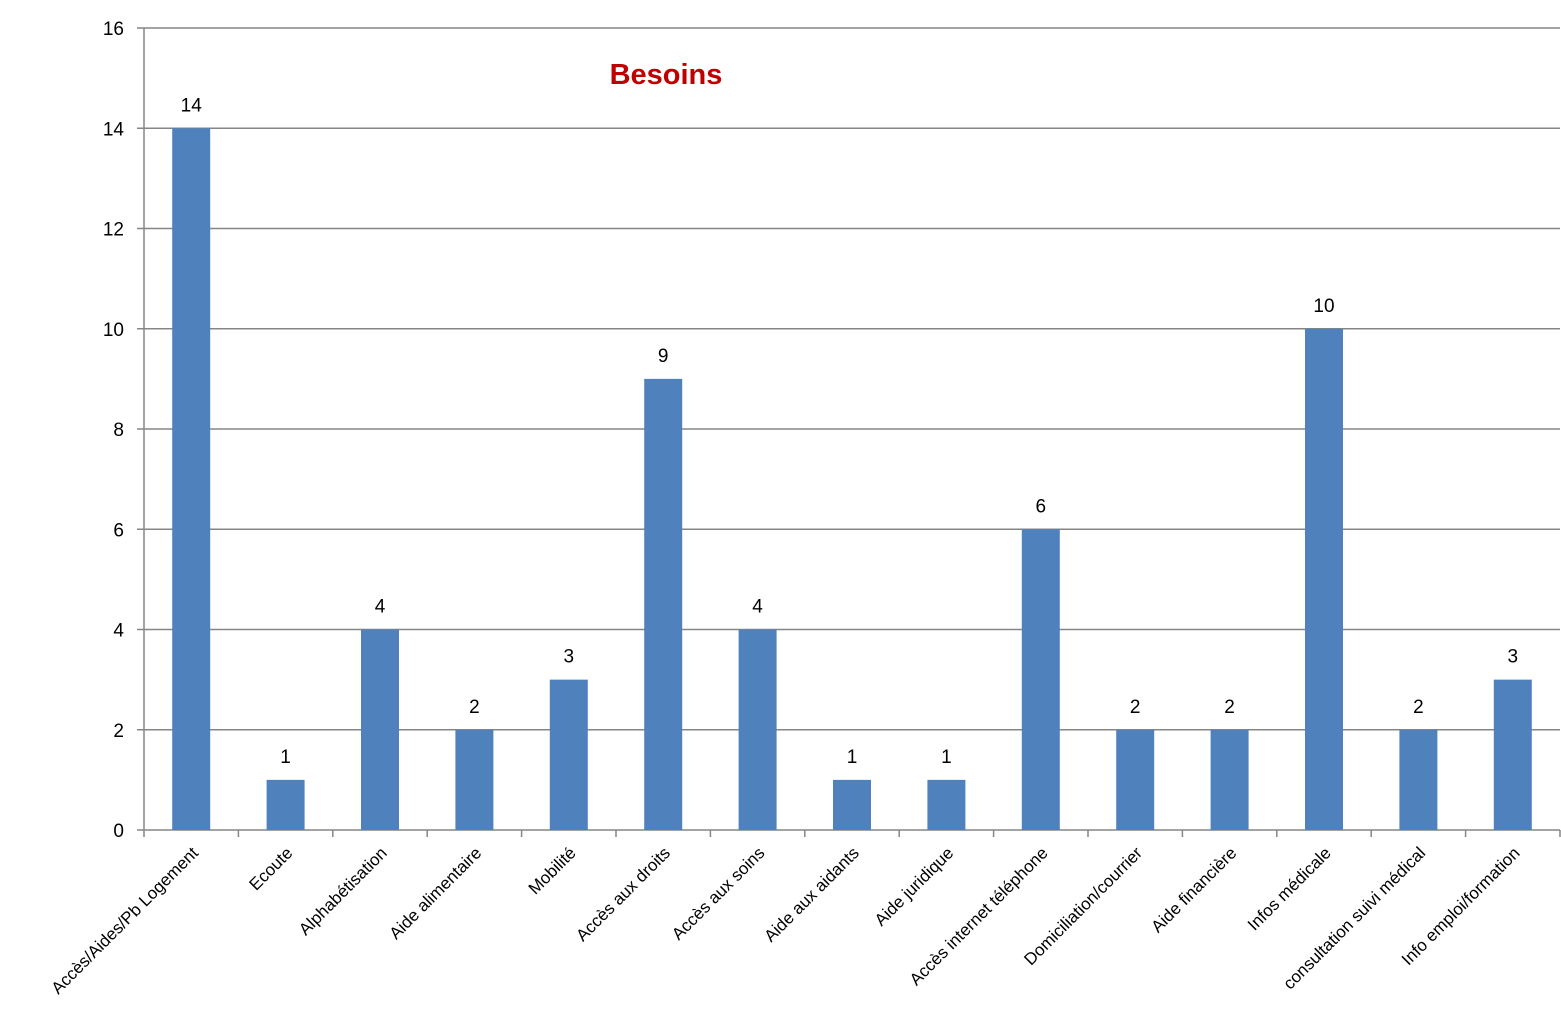 The image size is (1561, 1034). I want to click on x-tick-label: Aide aux aidants, so click(812, 894).